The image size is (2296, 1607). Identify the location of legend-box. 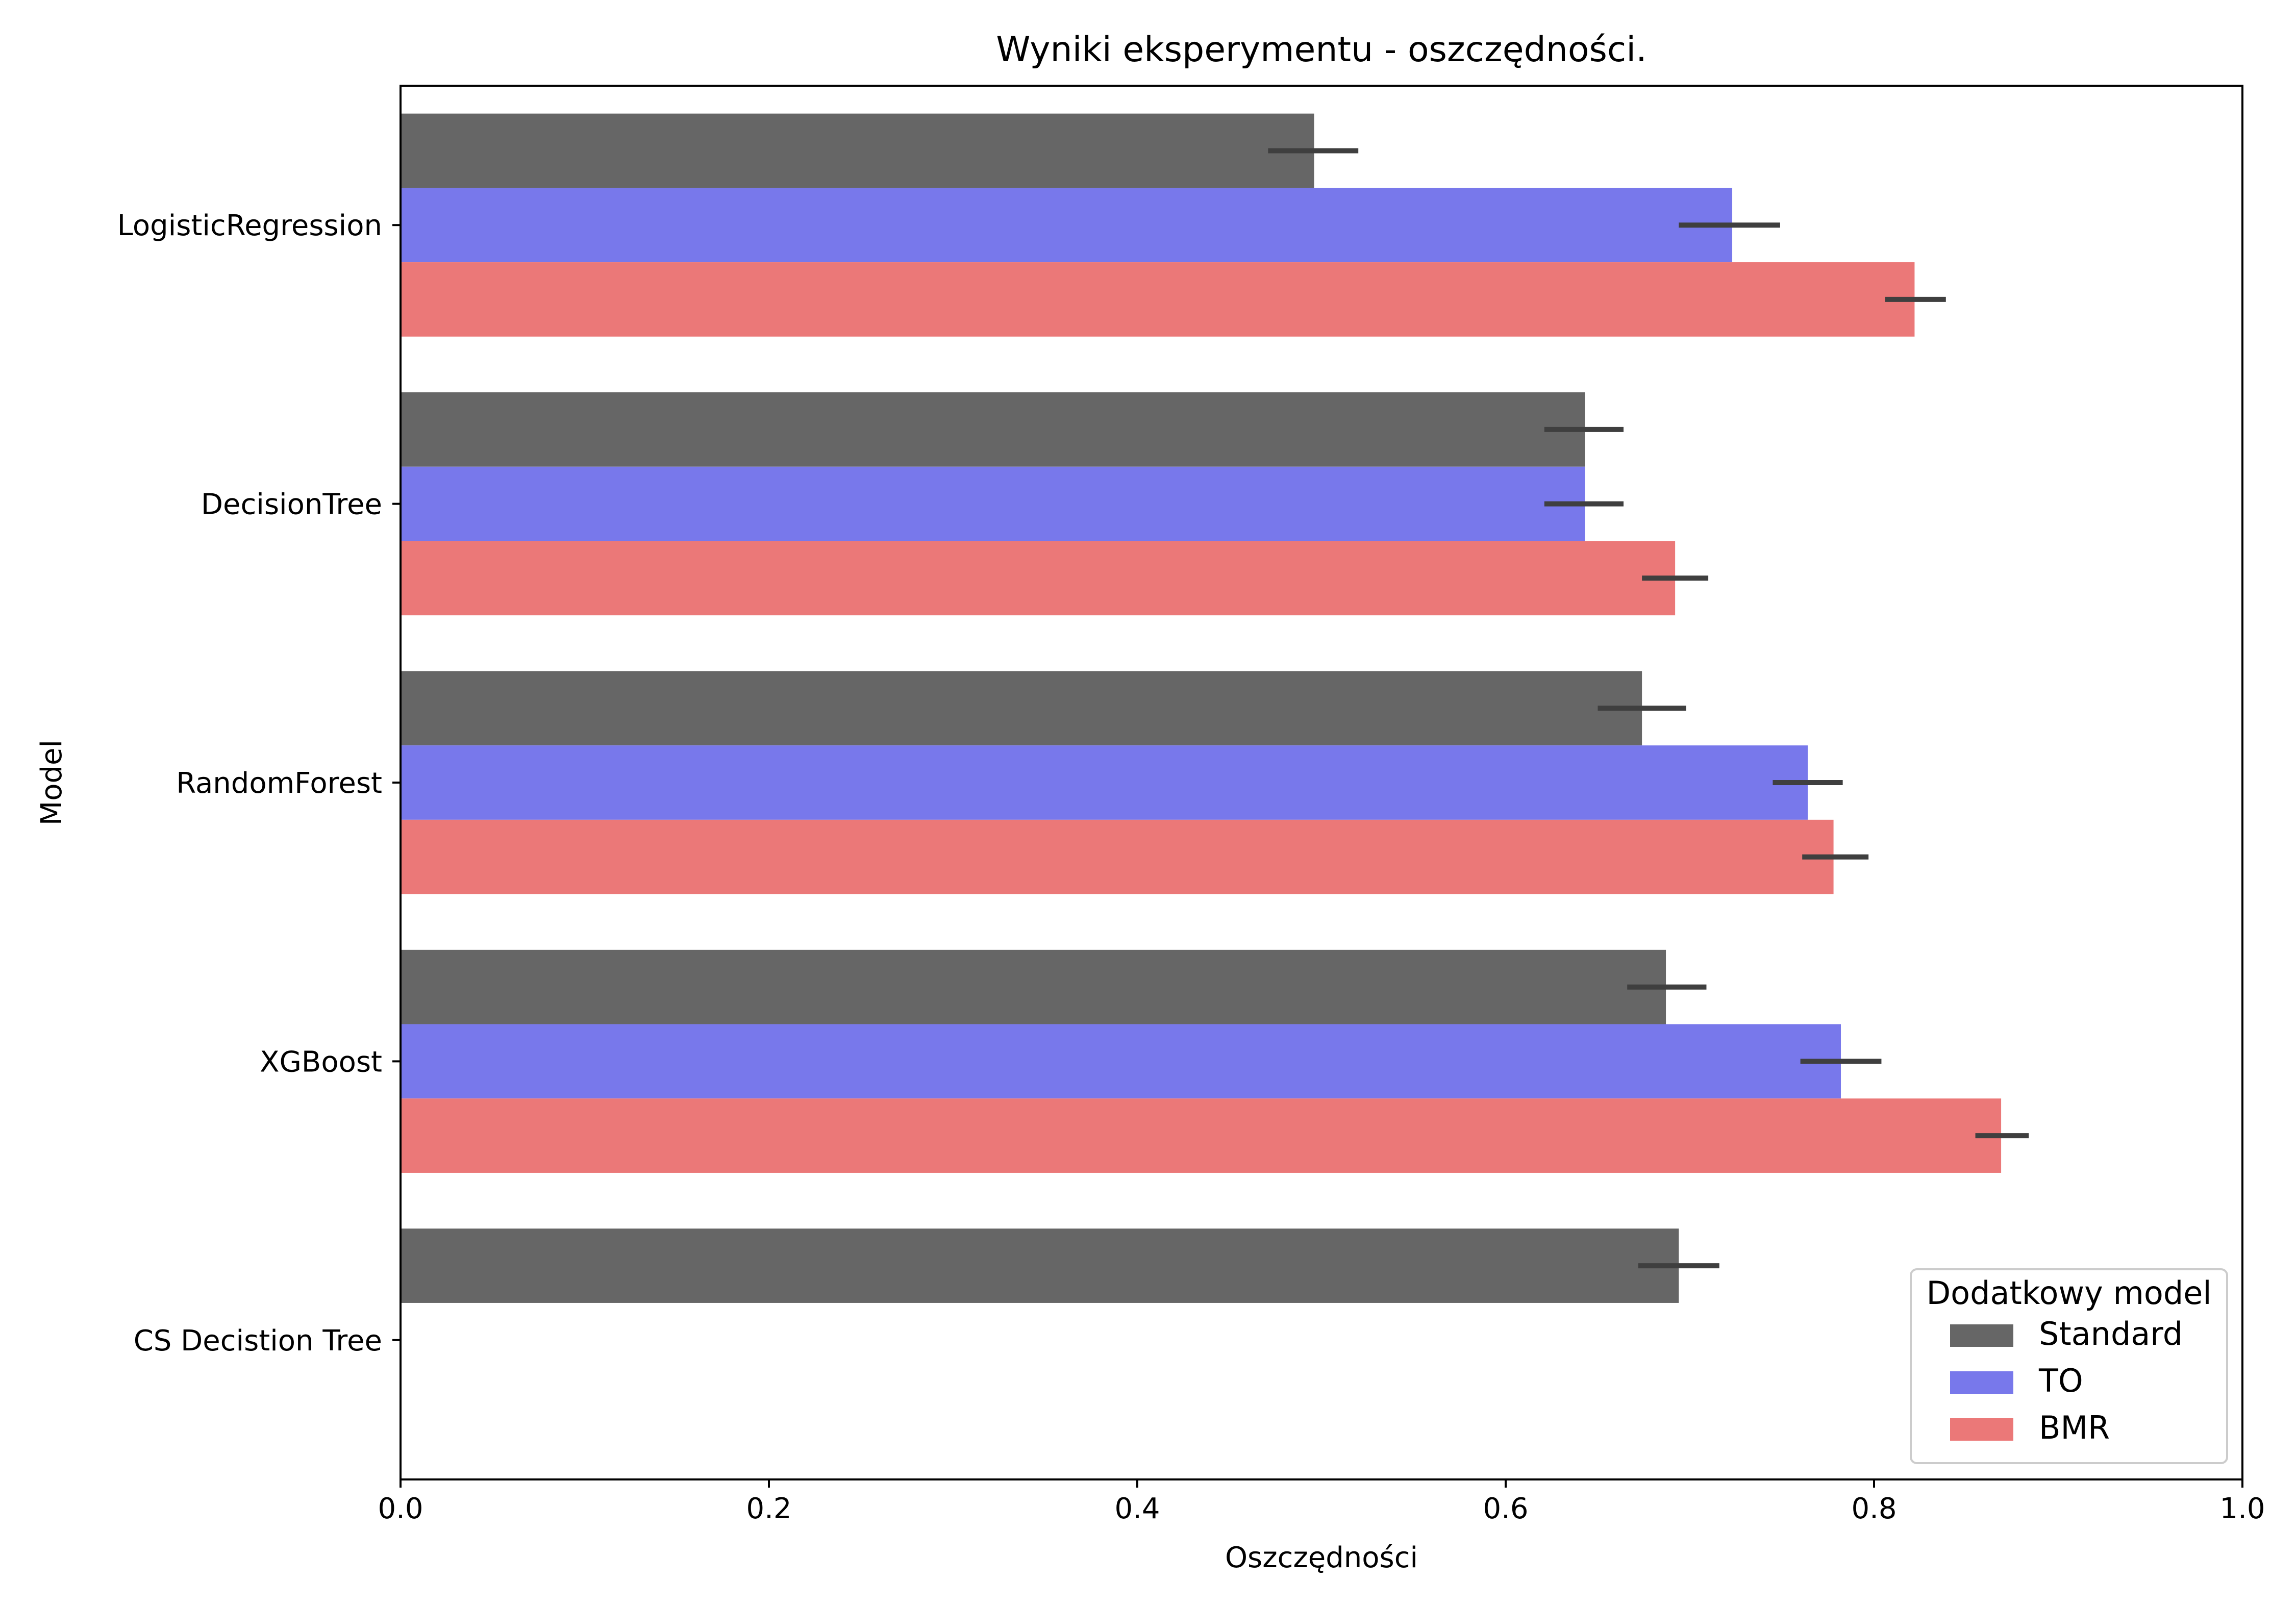
(2069, 1366).